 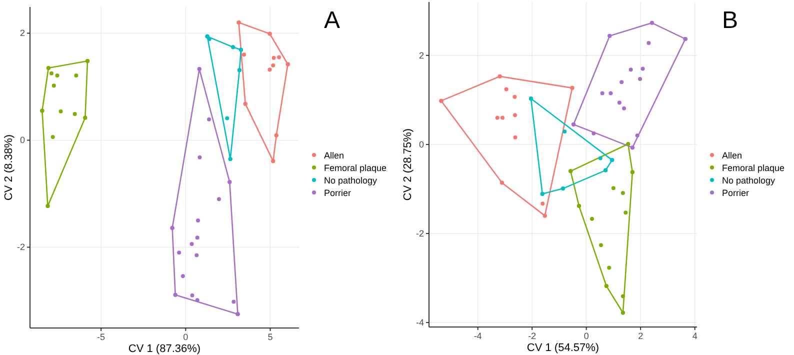 What do you see at coordinates (478, 336) in the screenshot?
I see `x-tick-label: -4` at bounding box center [478, 336].